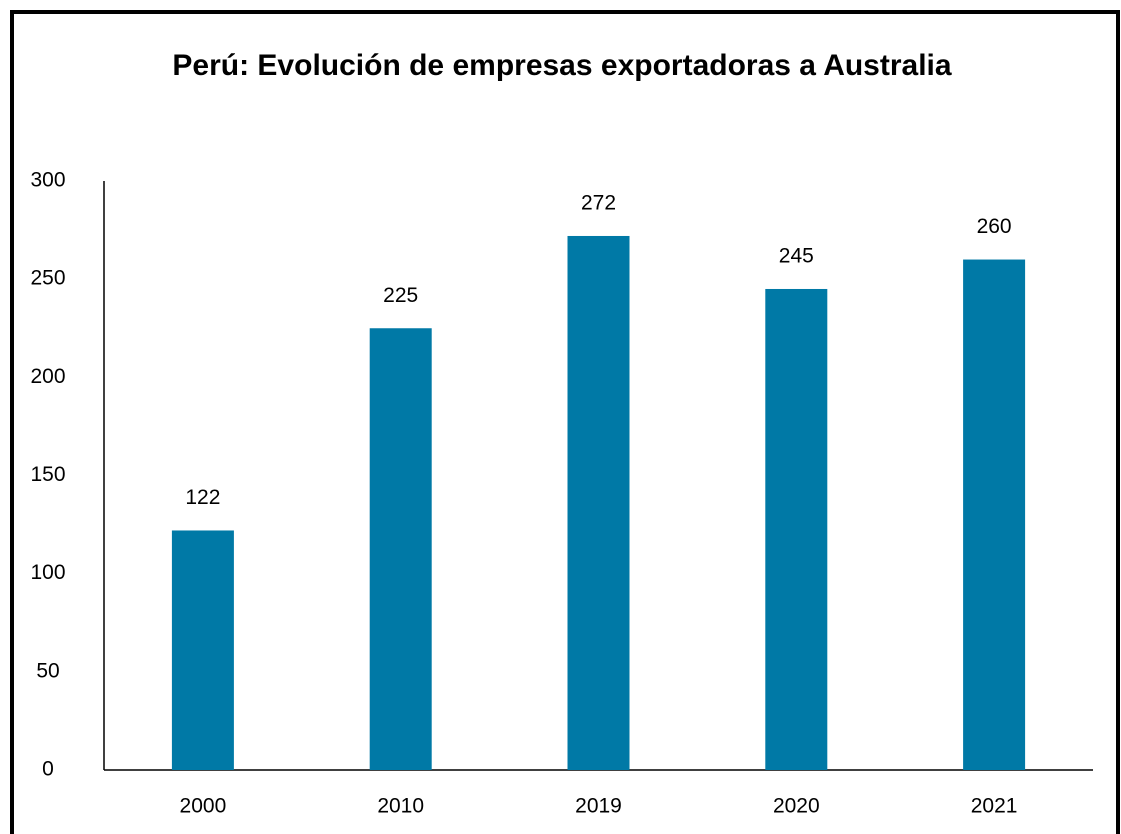 The image size is (1121, 834). Describe the element at coordinates (994, 226) in the screenshot. I see `data-label: 260` at that location.